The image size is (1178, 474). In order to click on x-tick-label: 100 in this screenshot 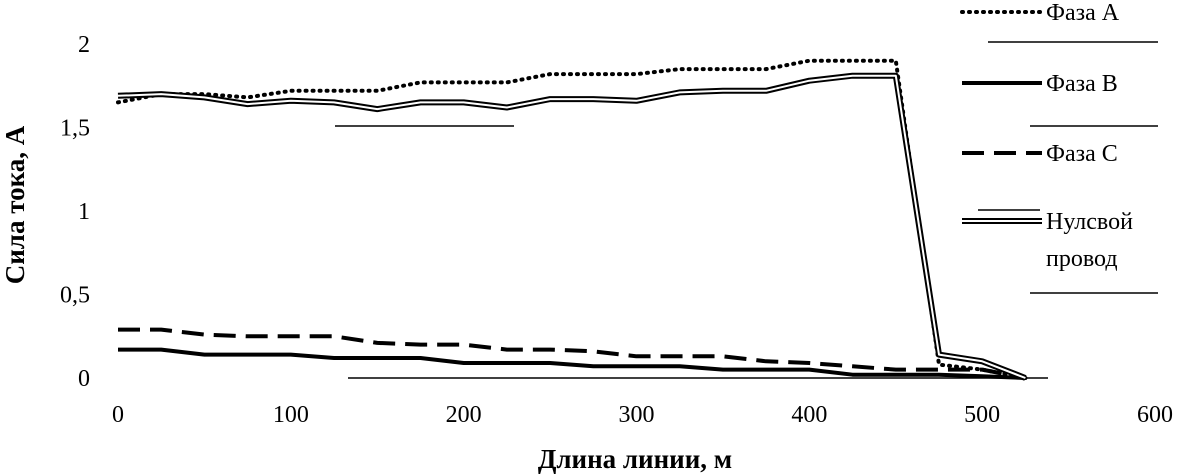, I will do `click(291, 415)`.